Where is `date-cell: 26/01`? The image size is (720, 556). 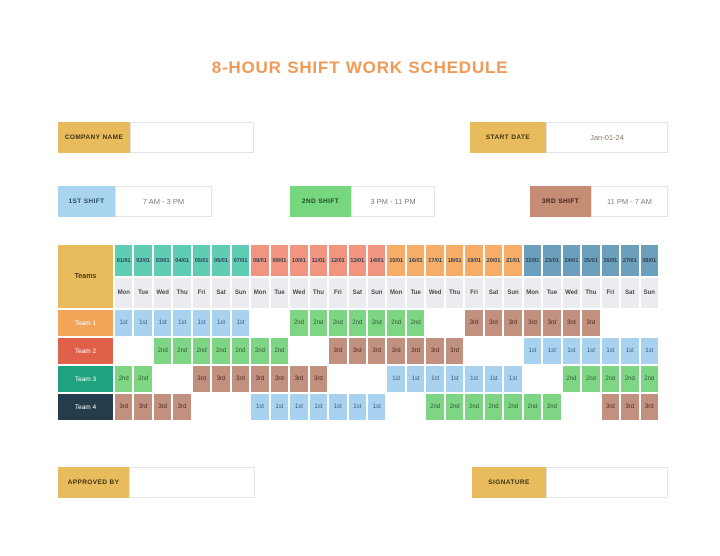
date-cell: 26/01 is located at coordinates (610, 260).